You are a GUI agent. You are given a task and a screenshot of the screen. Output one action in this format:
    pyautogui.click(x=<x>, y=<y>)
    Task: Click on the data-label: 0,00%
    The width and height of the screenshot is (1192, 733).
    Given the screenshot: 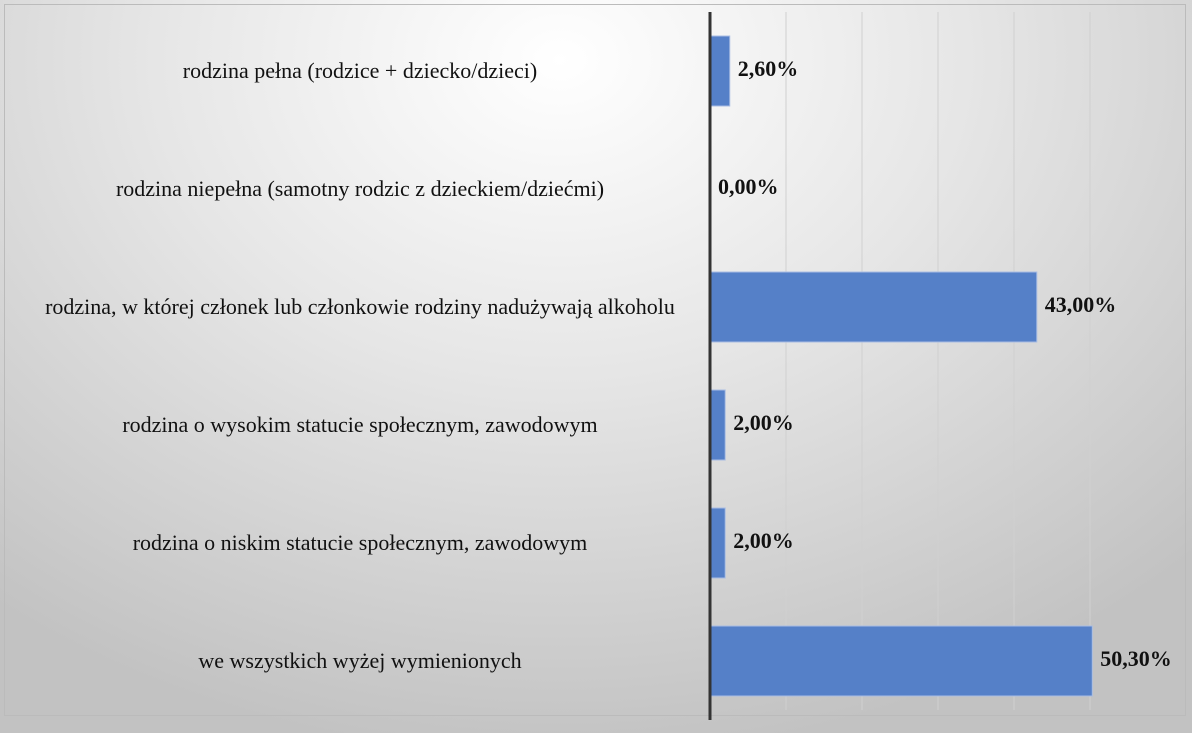 What is the action you would take?
    pyautogui.click(x=748, y=186)
    